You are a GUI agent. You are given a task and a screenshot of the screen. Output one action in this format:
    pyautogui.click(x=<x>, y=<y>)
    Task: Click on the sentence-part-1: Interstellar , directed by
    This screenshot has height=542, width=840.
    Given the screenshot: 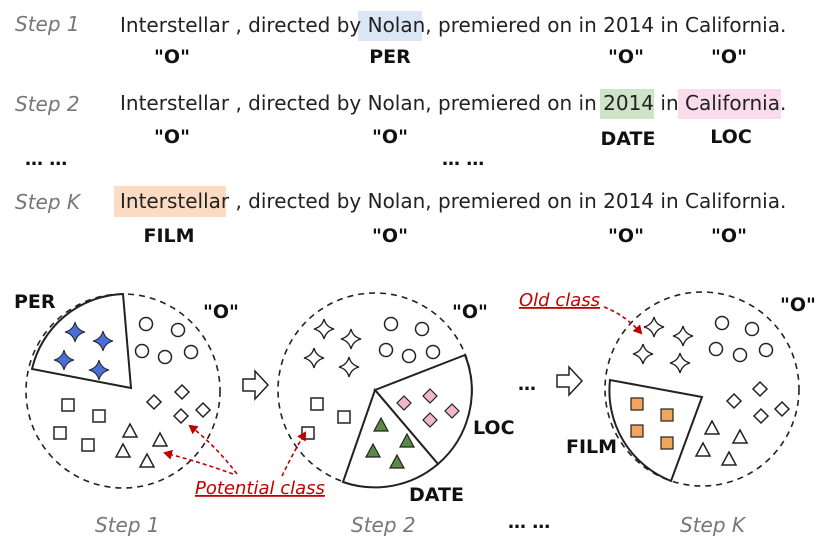 What is the action you would take?
    pyautogui.click(x=244, y=25)
    